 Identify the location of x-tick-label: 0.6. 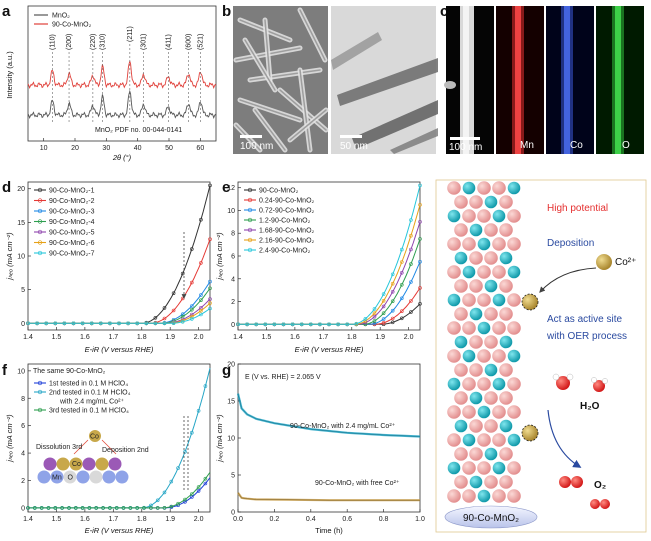
(347, 519).